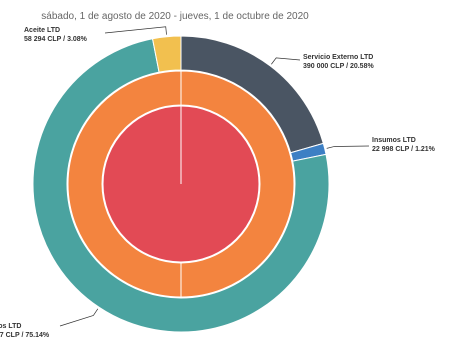 Image resolution: width=452 pixels, height=345 pixels. I want to click on slice-label-value: 167 CLP / 75.14%, so click(25, 335).